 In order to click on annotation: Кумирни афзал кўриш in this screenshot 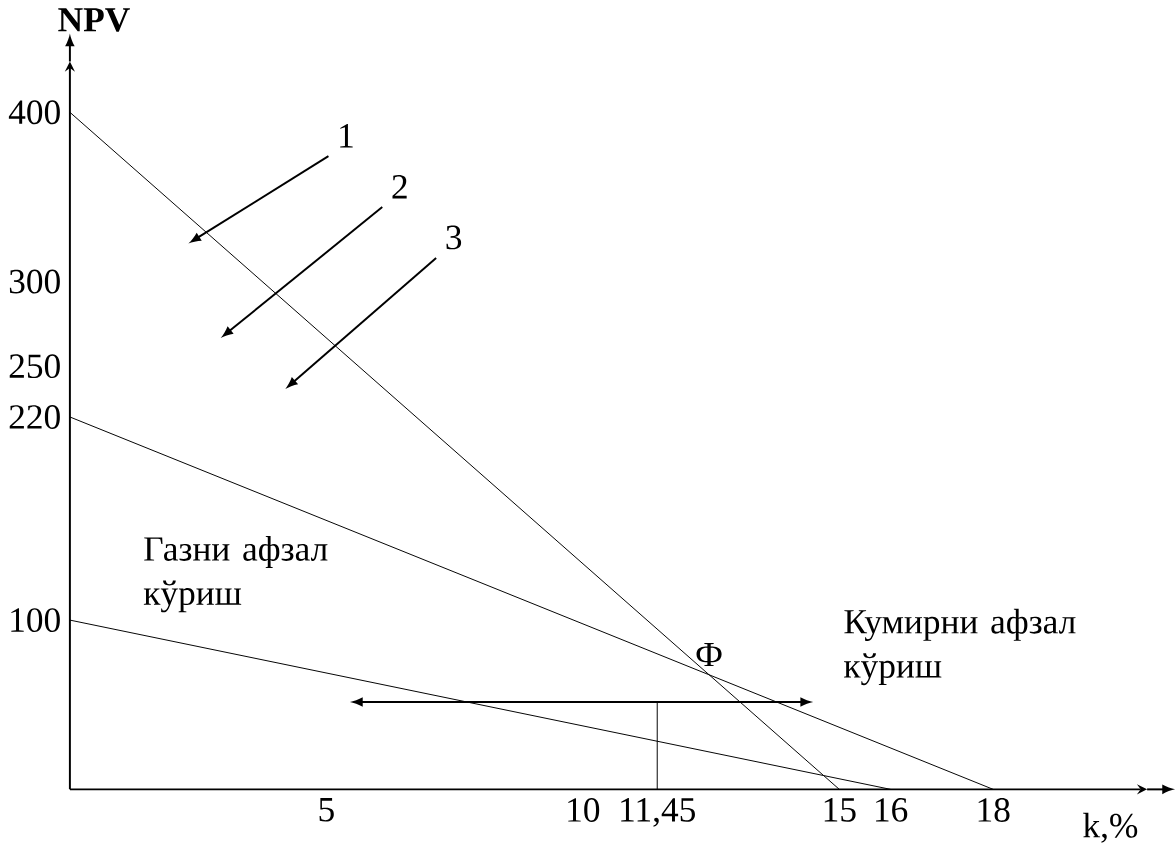, I will do `click(960, 647)`.